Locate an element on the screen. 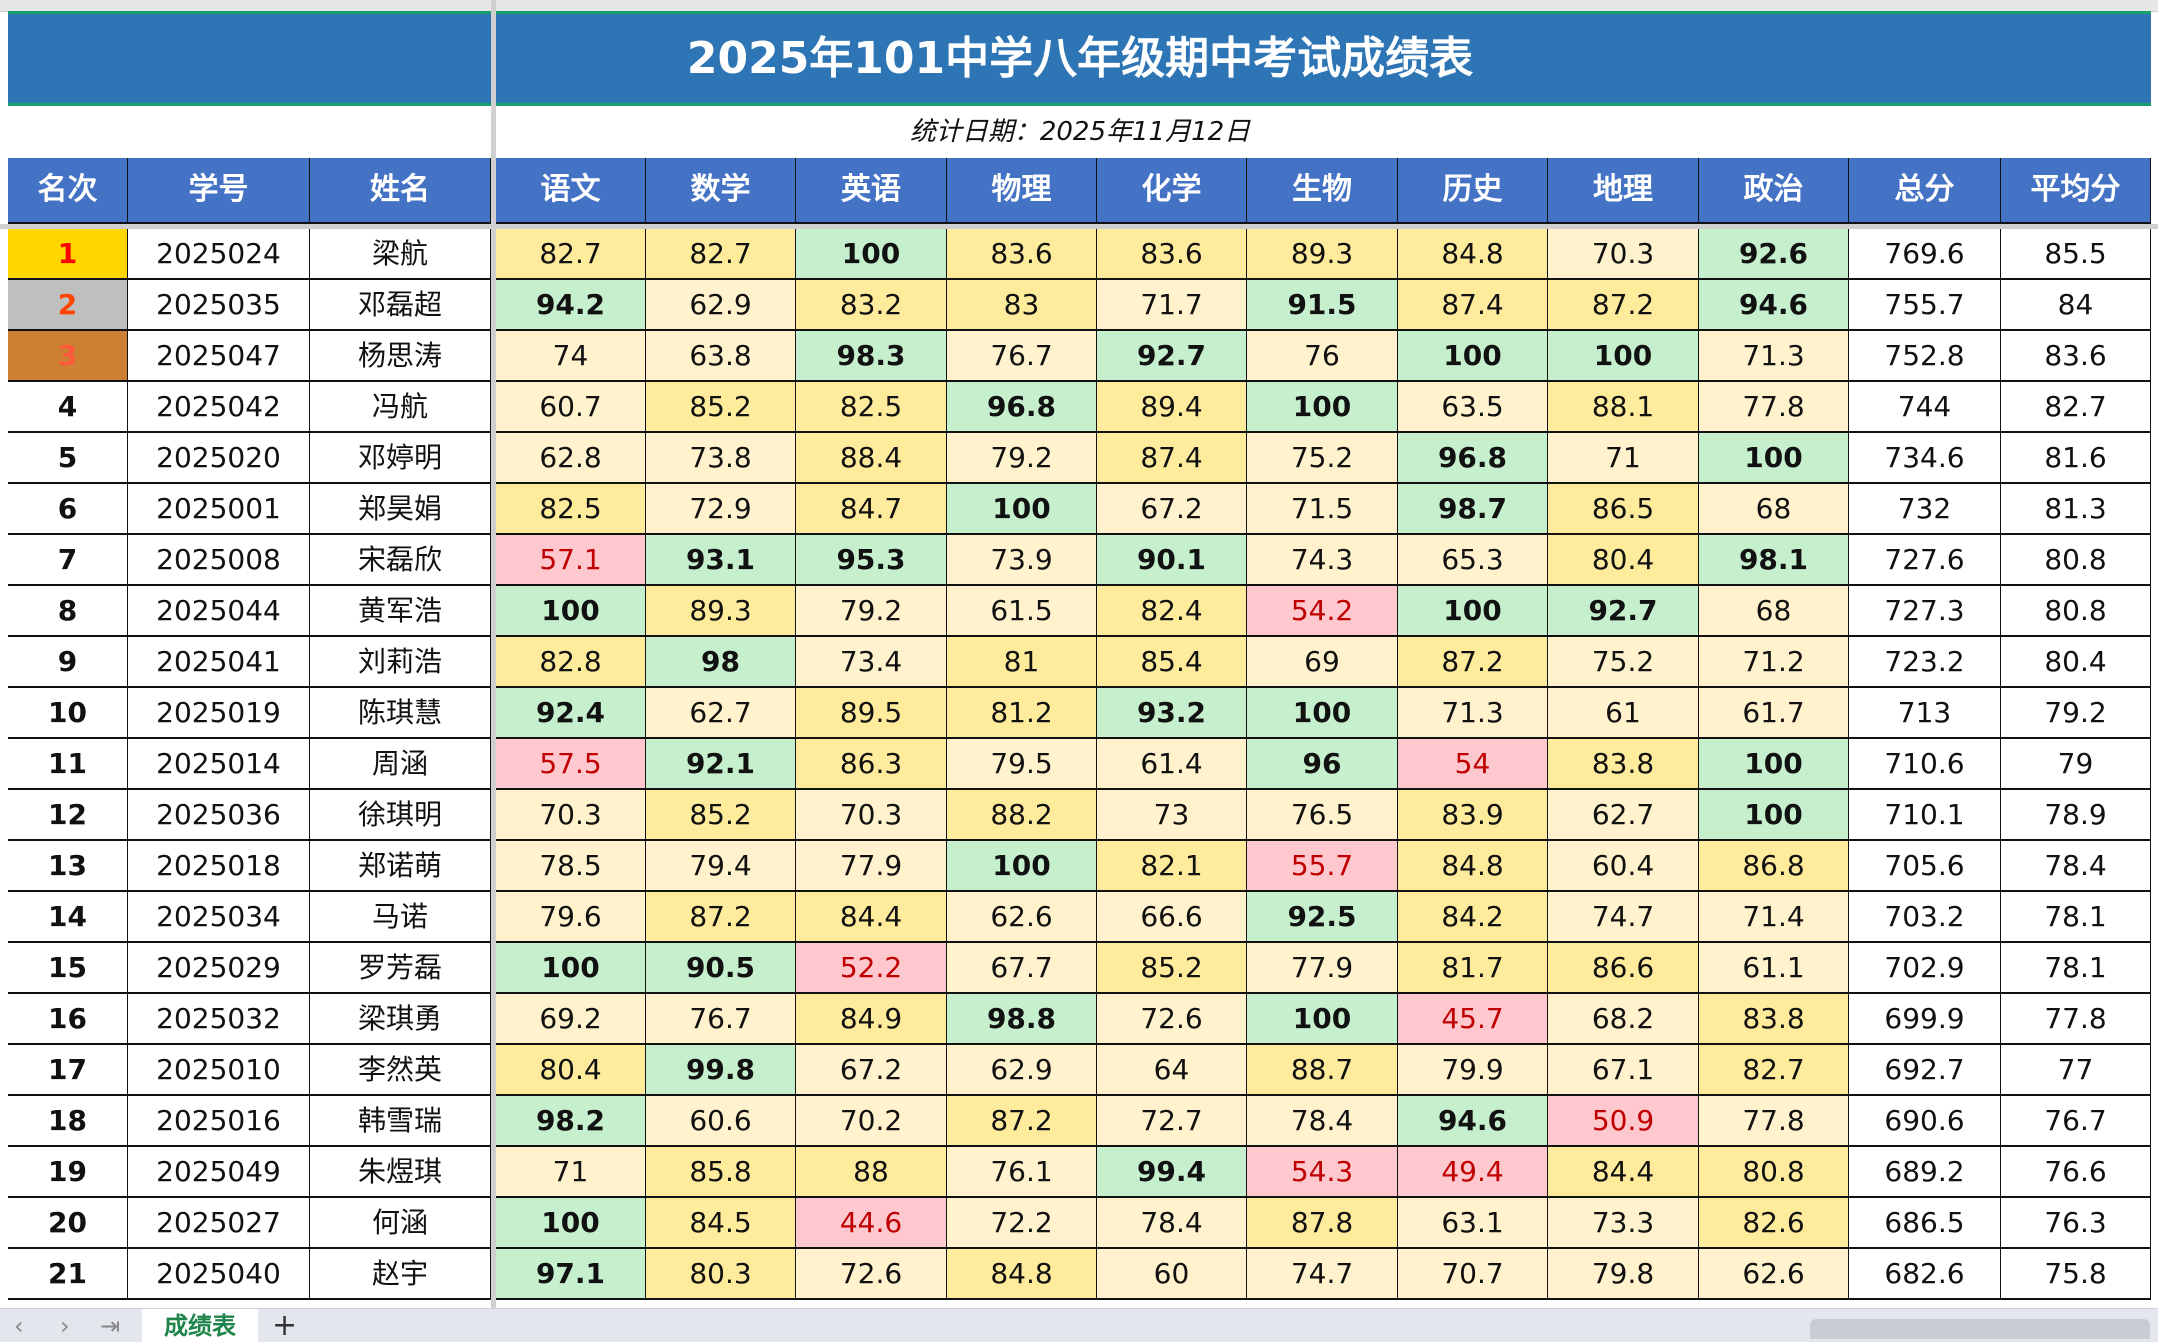  cell-name: 刘莉浩 is located at coordinates (400, 662).